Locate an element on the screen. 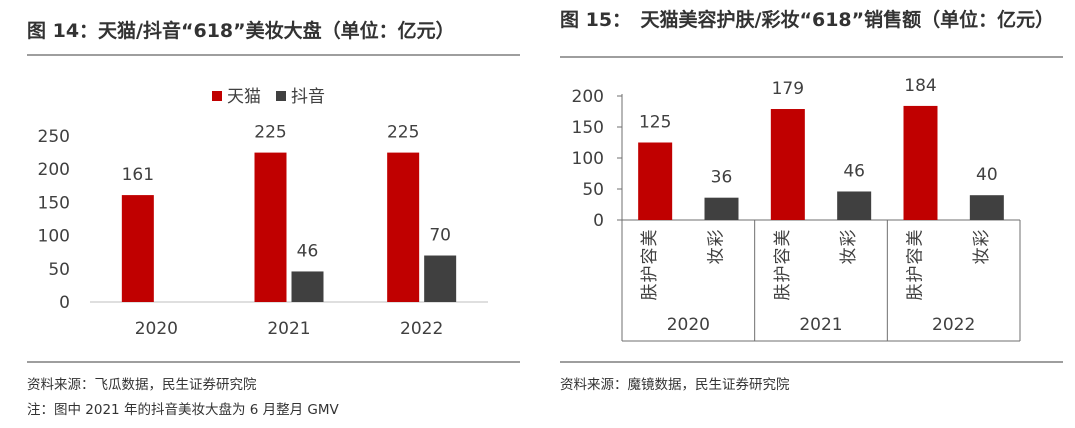 The image size is (1075, 428). data-label: 70 is located at coordinates (440, 236).